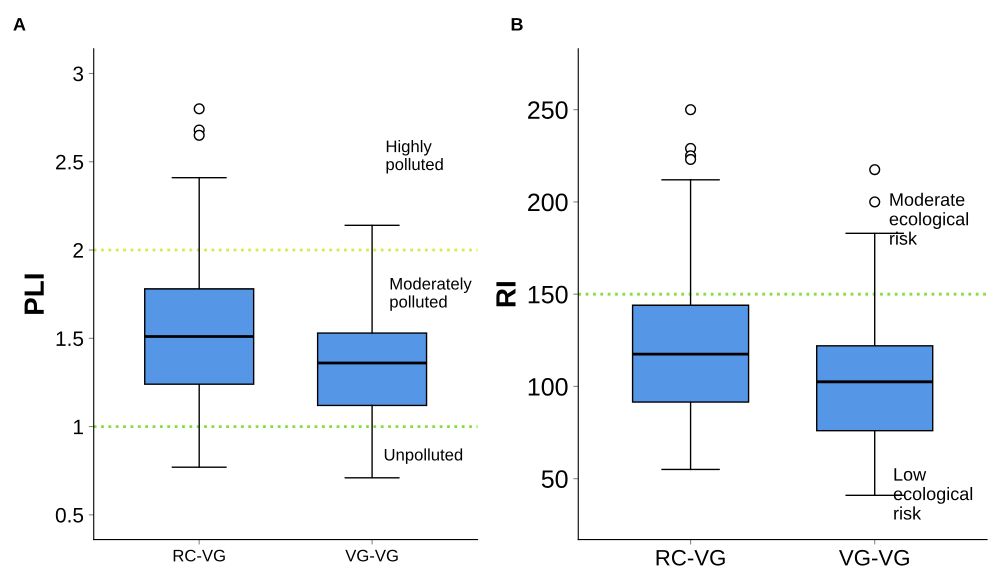  Describe the element at coordinates (78, 250) in the screenshot. I see `y-tick-label: 2` at that location.